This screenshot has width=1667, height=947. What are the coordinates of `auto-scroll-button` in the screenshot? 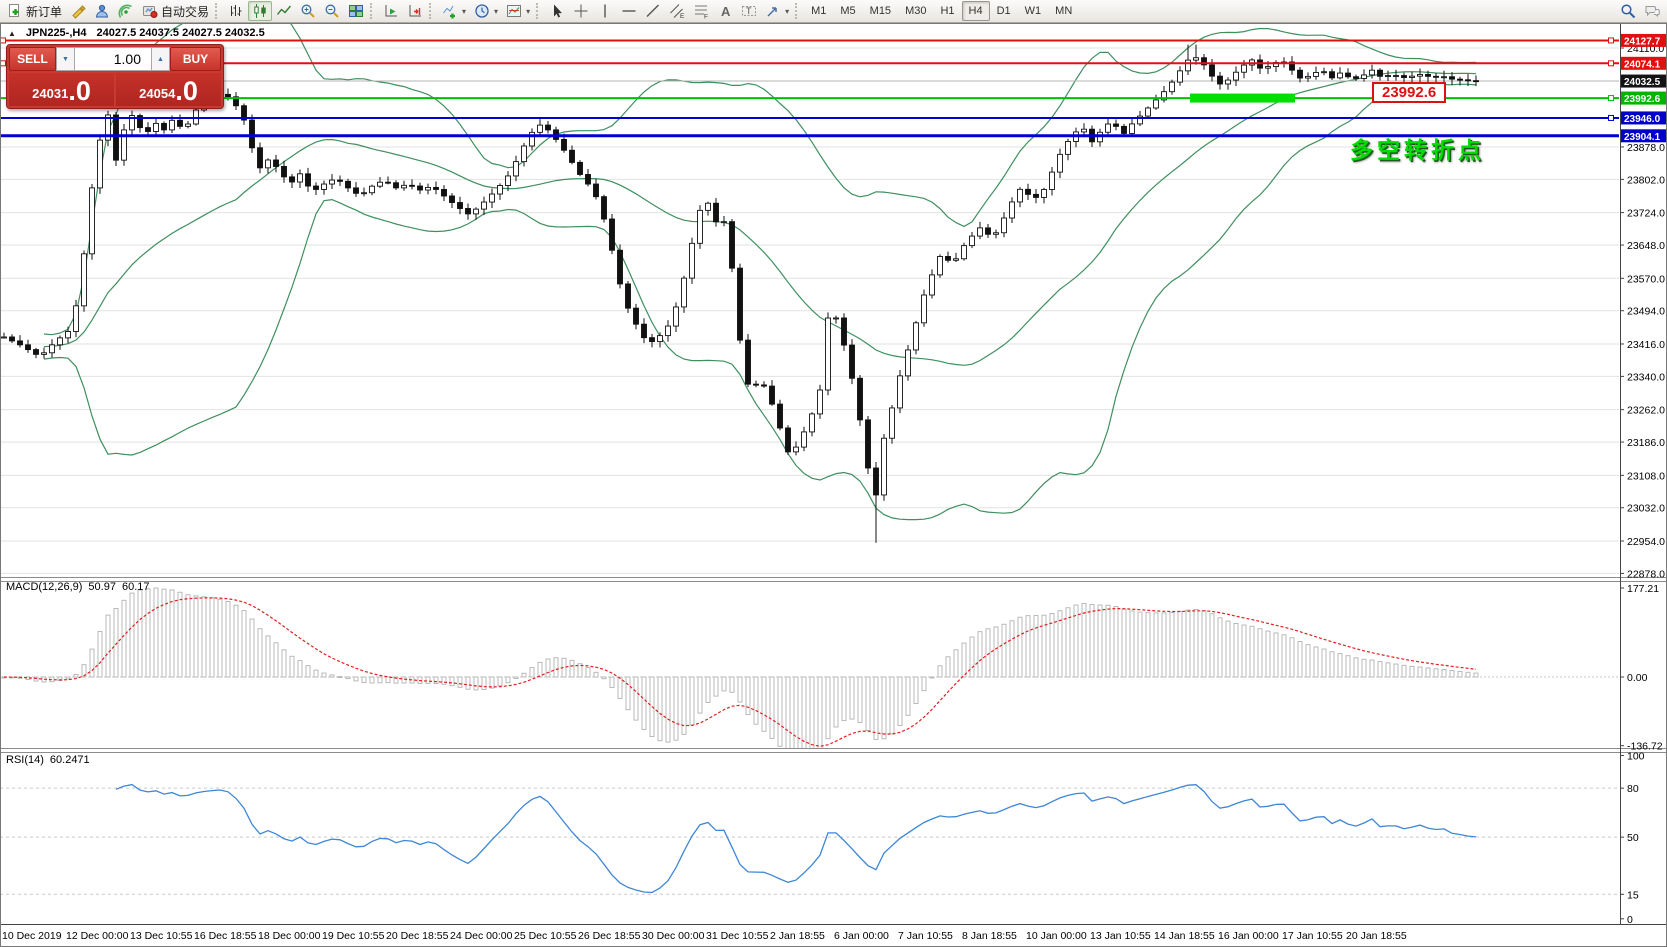 It's located at (391, 11).